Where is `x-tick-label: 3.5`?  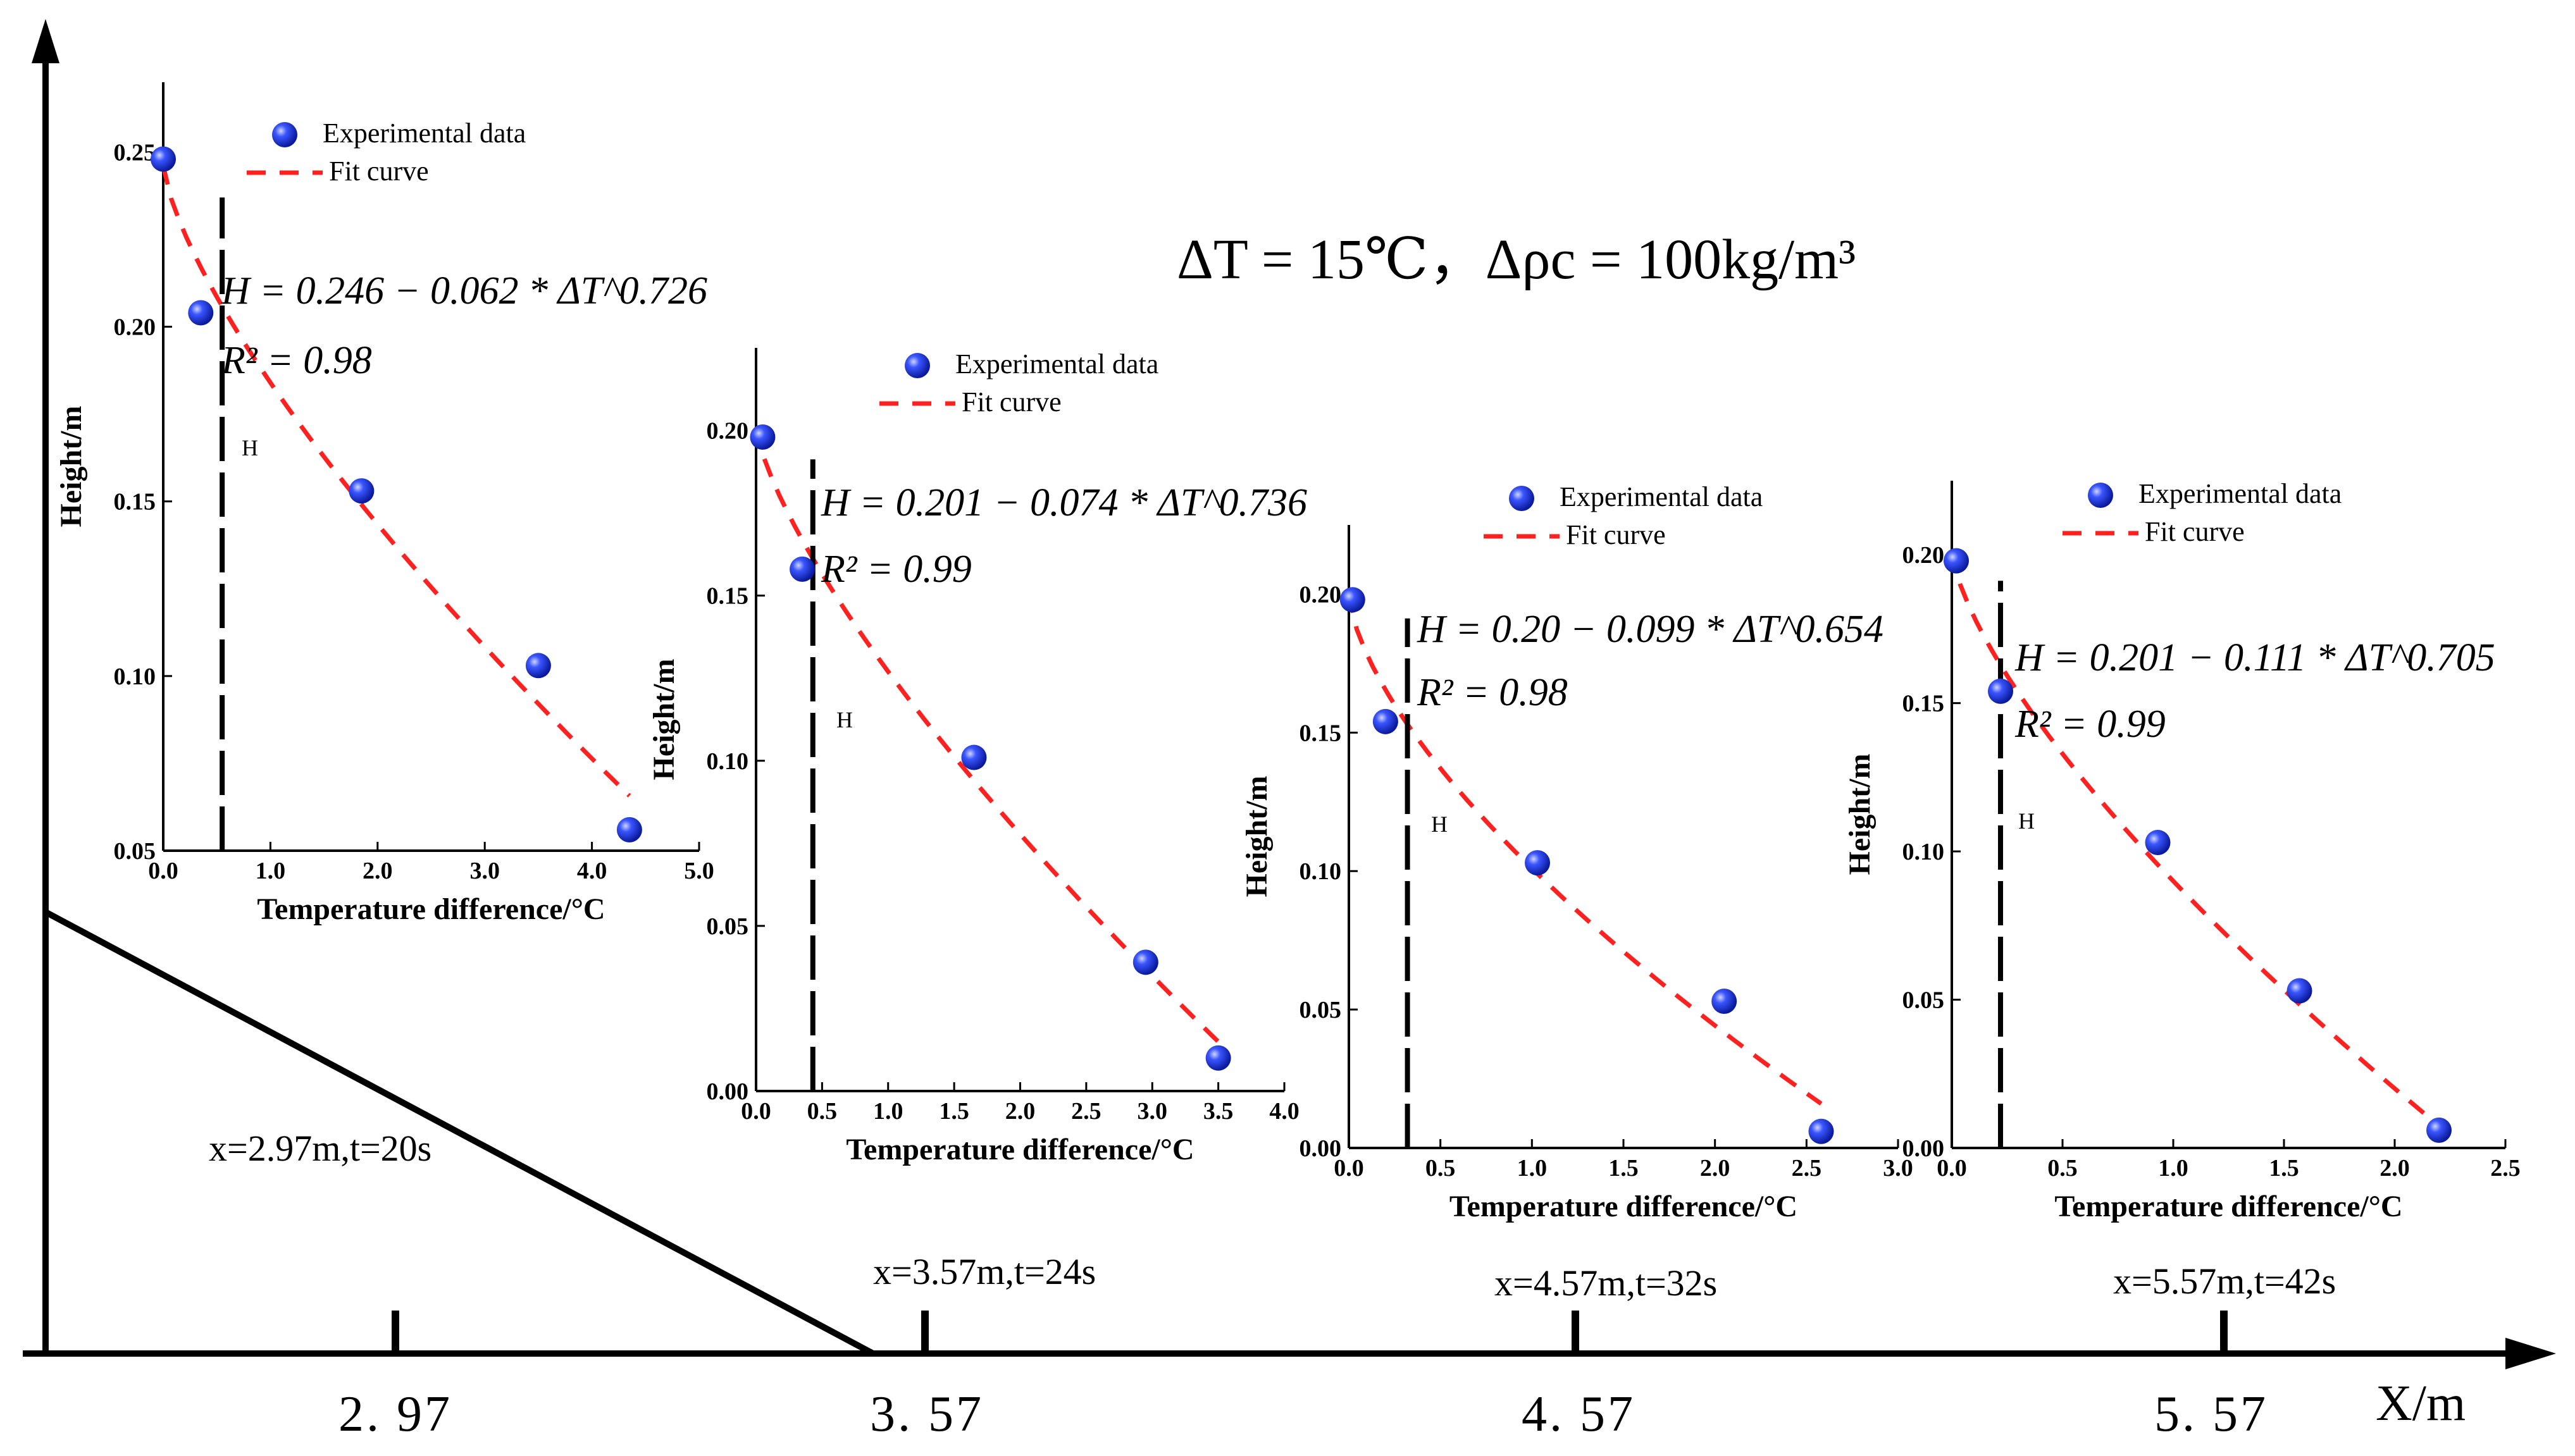 x-tick-label: 3.5 is located at coordinates (1218, 1111).